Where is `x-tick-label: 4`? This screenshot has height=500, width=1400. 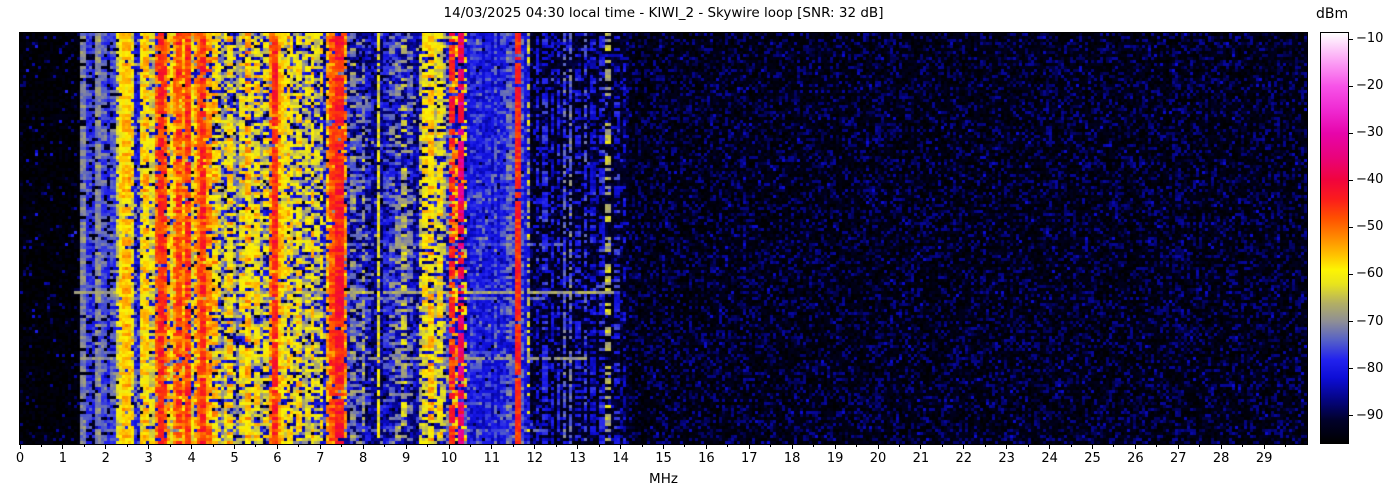 x-tick-label: 4 is located at coordinates (191, 458).